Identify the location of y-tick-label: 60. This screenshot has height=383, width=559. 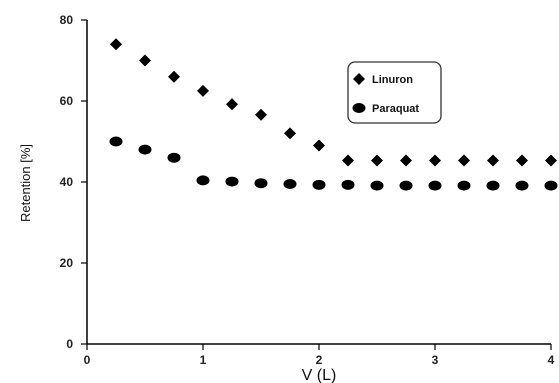
(67, 101).